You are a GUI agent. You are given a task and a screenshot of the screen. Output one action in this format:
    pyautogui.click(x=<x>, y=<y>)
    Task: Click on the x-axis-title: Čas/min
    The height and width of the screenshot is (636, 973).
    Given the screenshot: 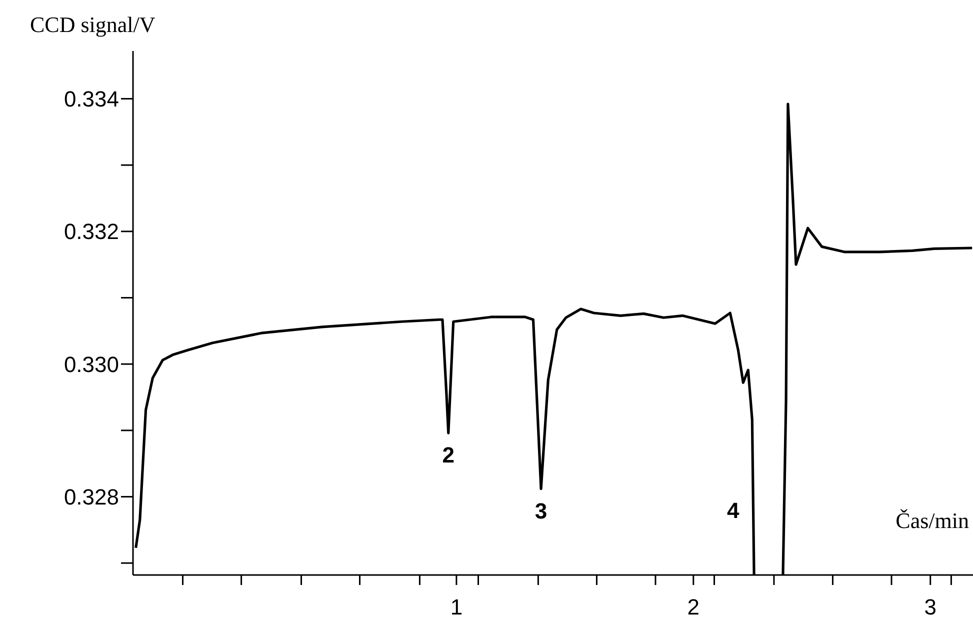 What is the action you would take?
    pyautogui.click(x=932, y=521)
    